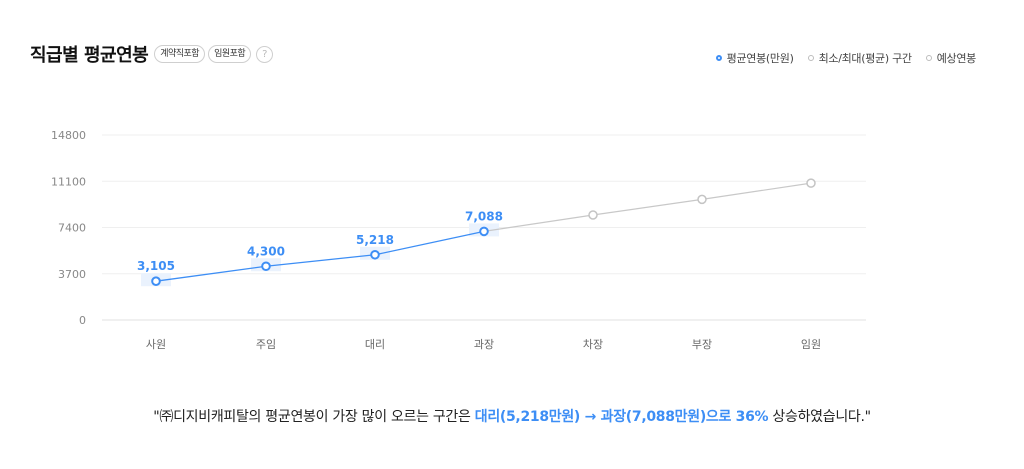 Image resolution: width=1024 pixels, height=469 pixels. Describe the element at coordinates (320, 256) in the screenshot. I see `average-salary-line` at that location.